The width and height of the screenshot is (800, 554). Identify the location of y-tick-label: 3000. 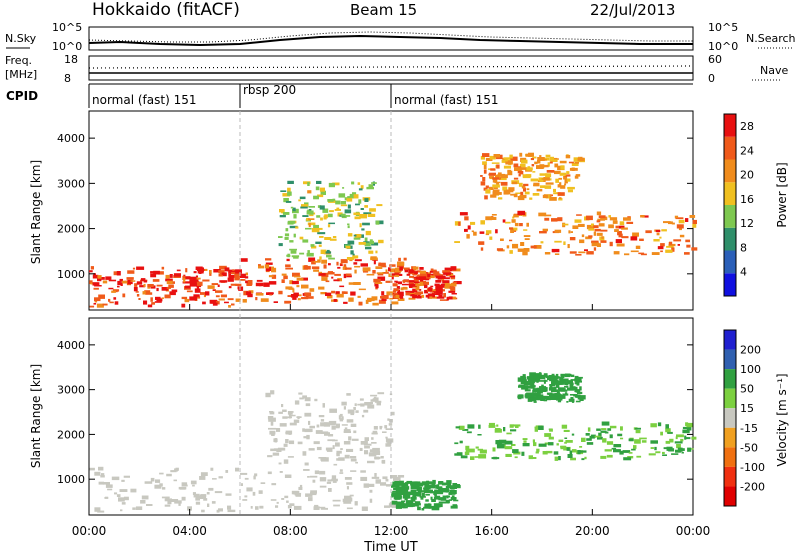
(71, 183).